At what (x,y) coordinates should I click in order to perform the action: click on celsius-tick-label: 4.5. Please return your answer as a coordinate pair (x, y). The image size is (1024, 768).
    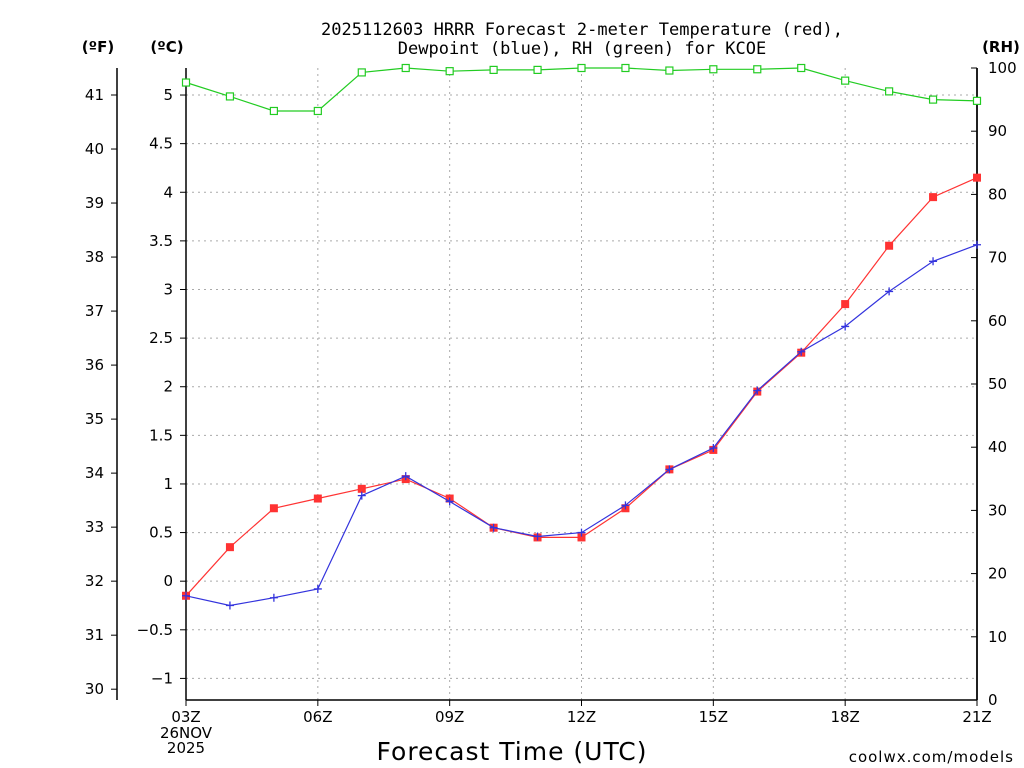
    Looking at the image, I should click on (161, 144).